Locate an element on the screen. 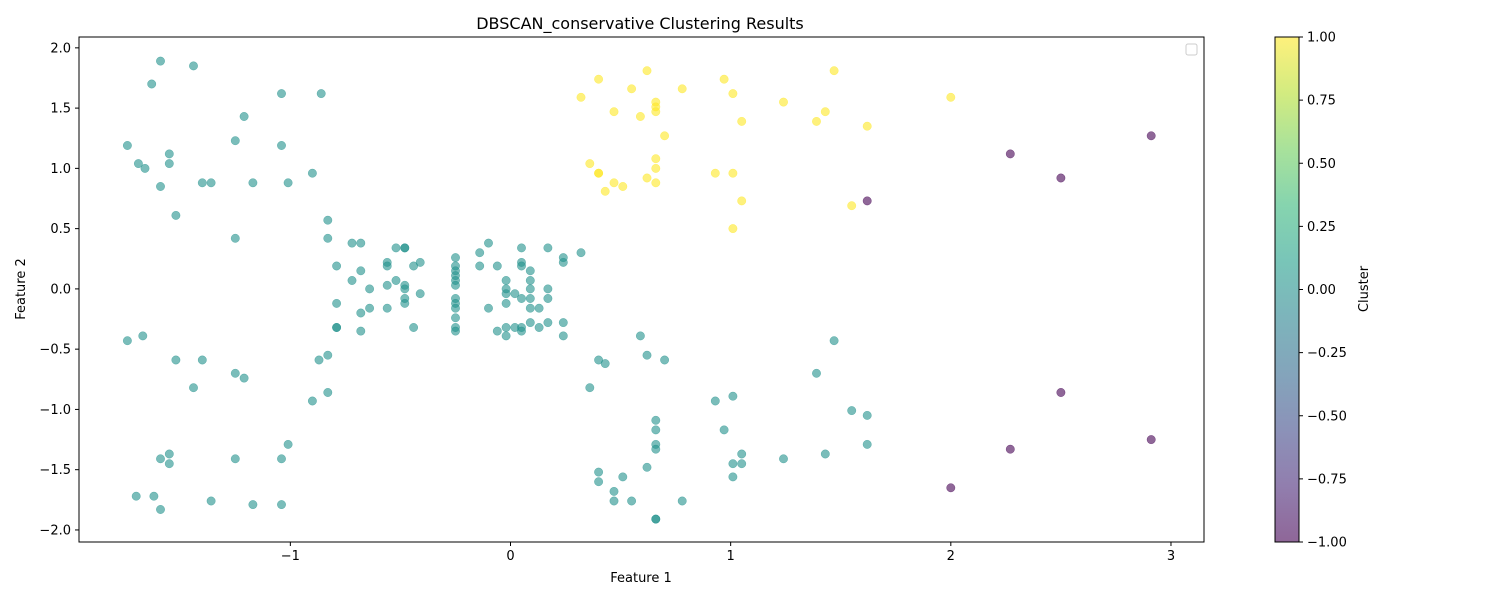 The image size is (1500, 600). x-tick-label: −1 is located at coordinates (290, 556).